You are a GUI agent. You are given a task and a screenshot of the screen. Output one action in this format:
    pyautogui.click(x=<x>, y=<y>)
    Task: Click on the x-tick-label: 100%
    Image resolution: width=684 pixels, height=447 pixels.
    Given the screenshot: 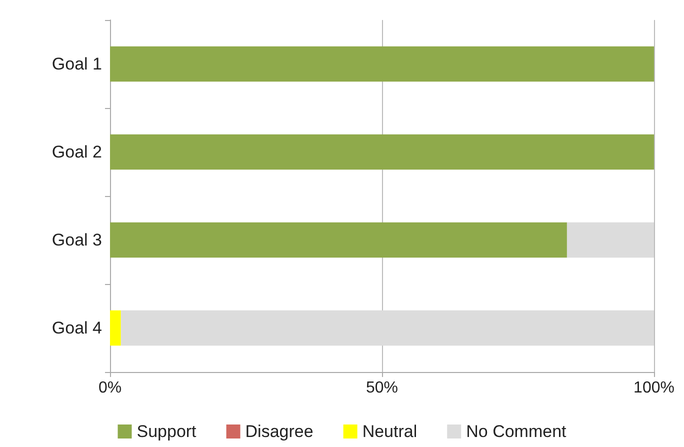 What is the action you would take?
    pyautogui.click(x=654, y=388)
    